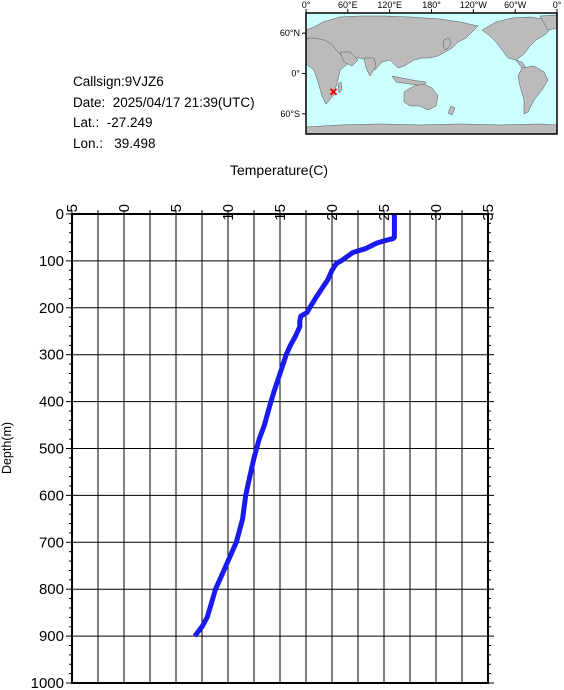 This screenshot has width=564, height=690. Describe the element at coordinates (228, 212) in the screenshot. I see `x-tick-label: 10` at that location.